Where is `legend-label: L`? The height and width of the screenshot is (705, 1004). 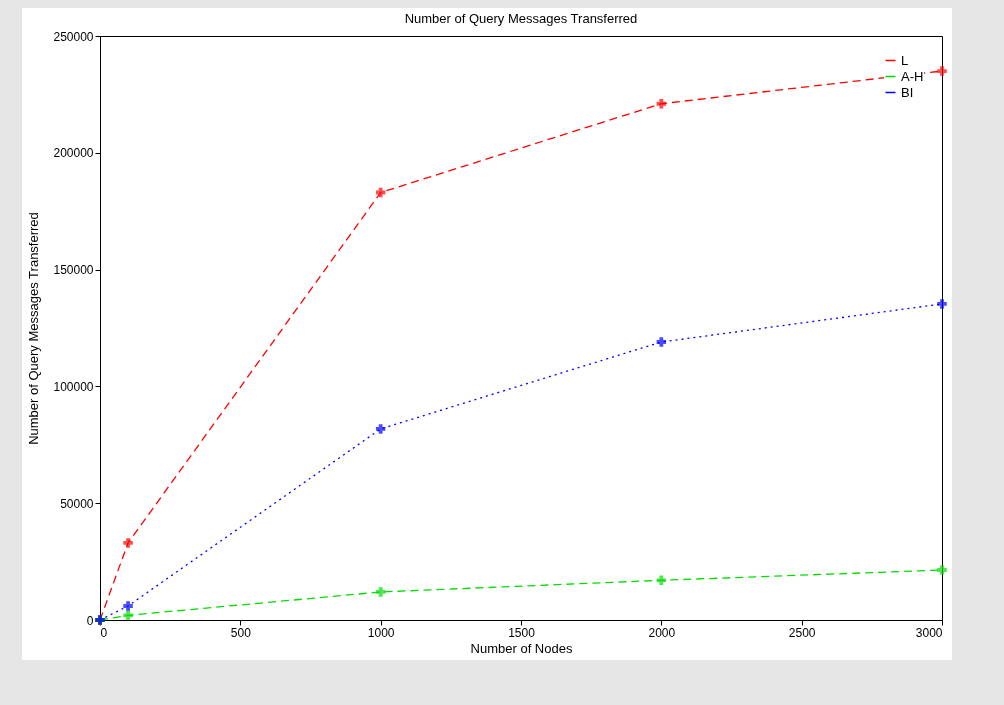 legend-label: L is located at coordinates (905, 60).